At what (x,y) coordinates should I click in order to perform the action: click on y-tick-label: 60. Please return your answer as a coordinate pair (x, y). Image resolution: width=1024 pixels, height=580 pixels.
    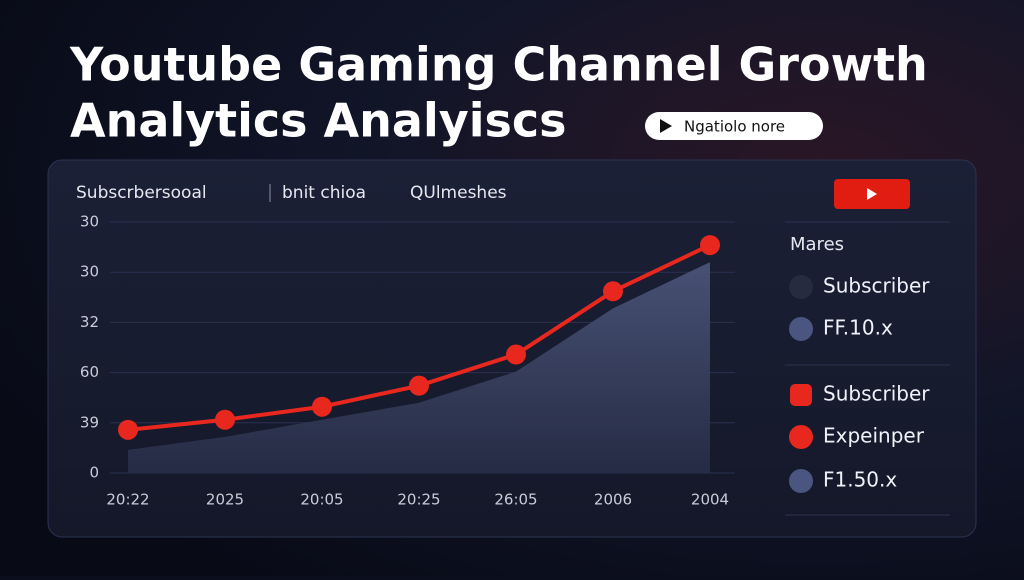
    Looking at the image, I should click on (89, 372).